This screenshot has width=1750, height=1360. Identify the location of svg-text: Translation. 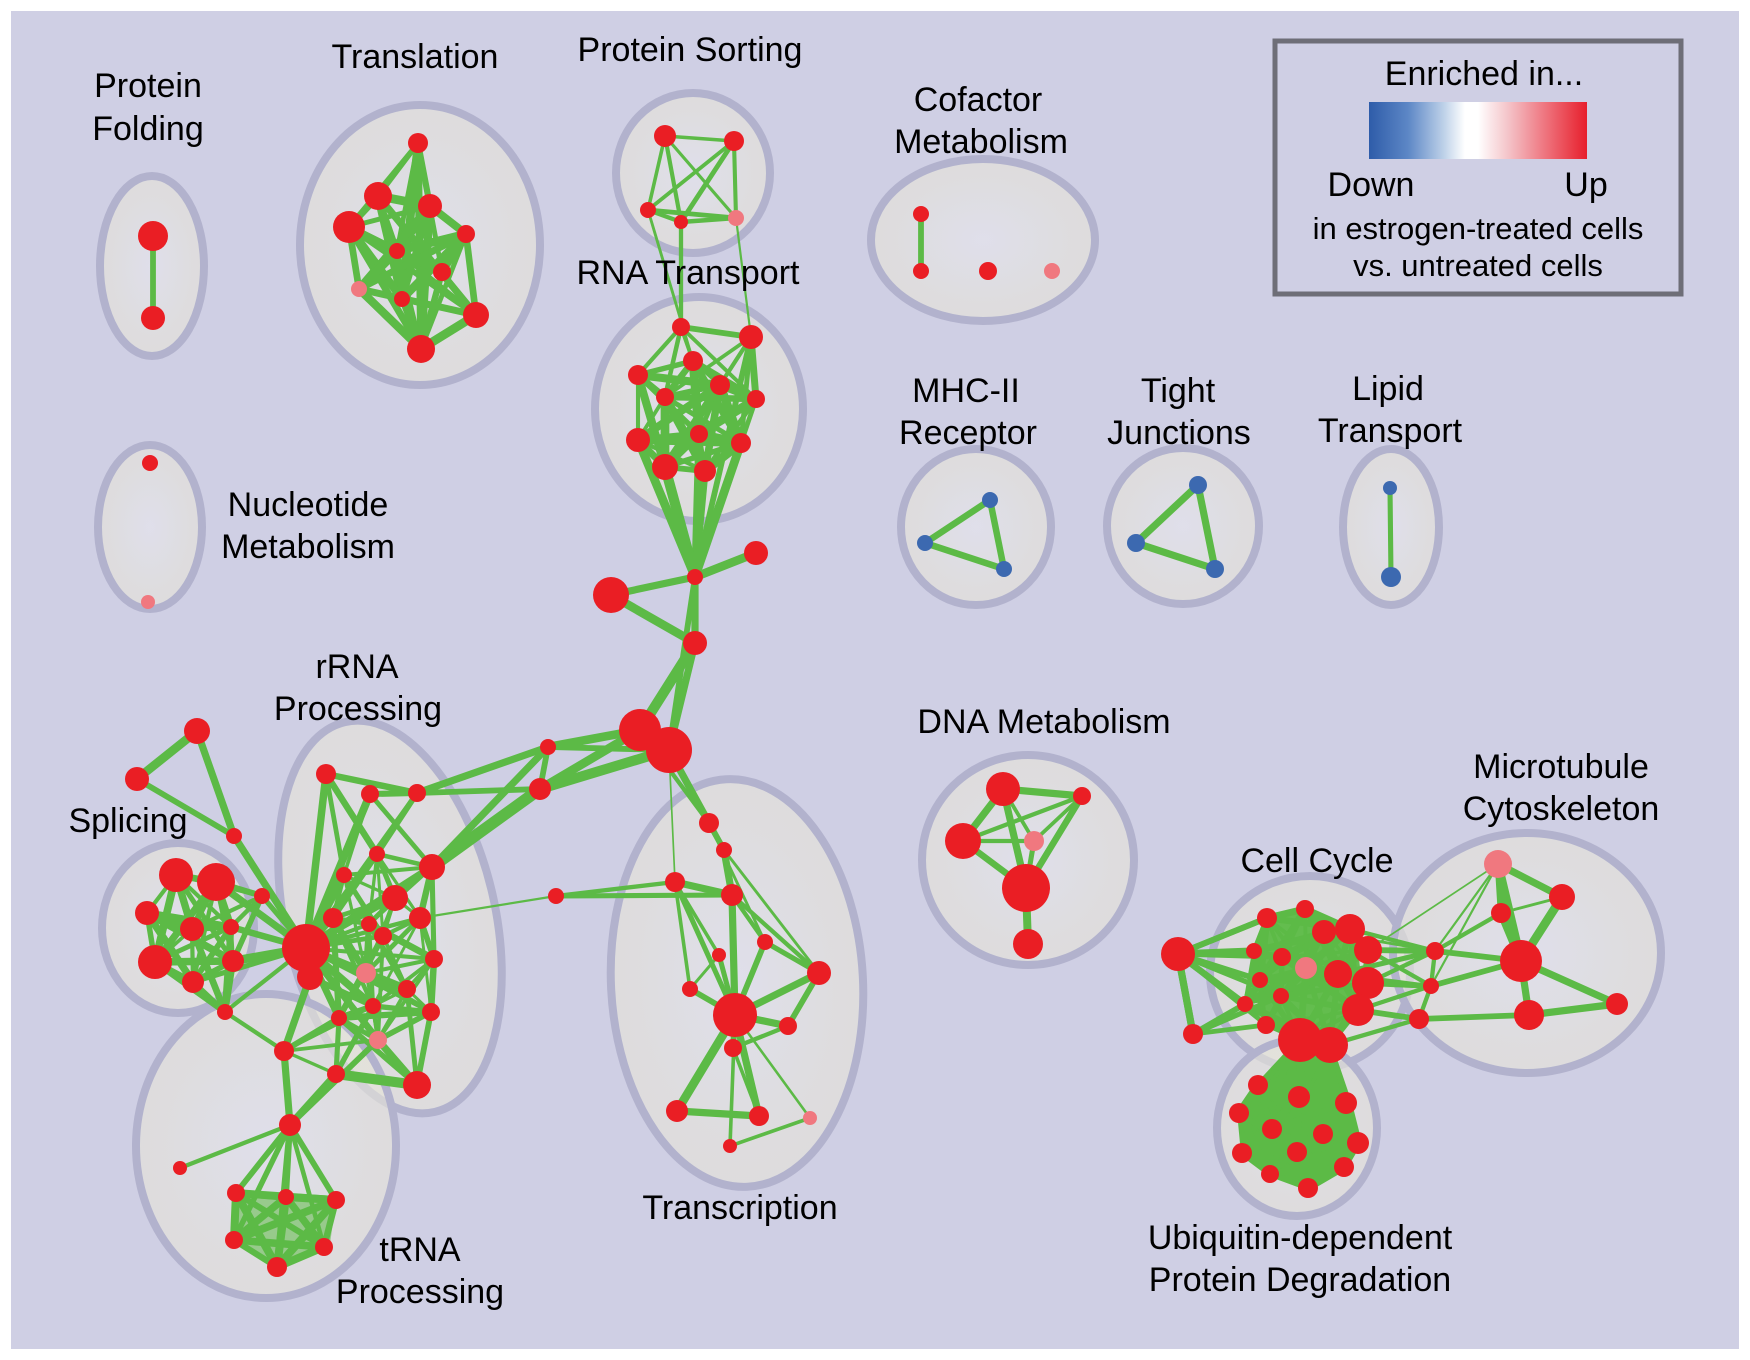
(415, 57).